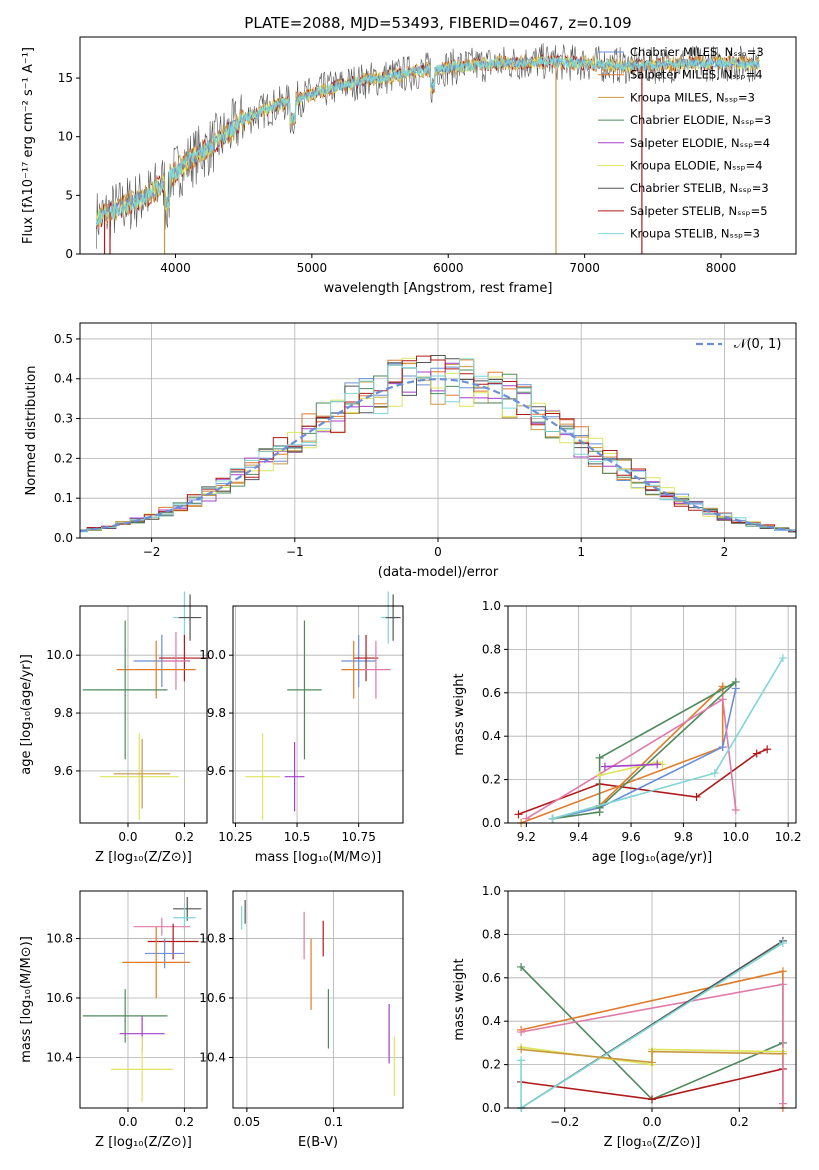  Describe the element at coordinates (212, 1057) in the screenshot. I see `y-tick-label: 10.4` at that location.